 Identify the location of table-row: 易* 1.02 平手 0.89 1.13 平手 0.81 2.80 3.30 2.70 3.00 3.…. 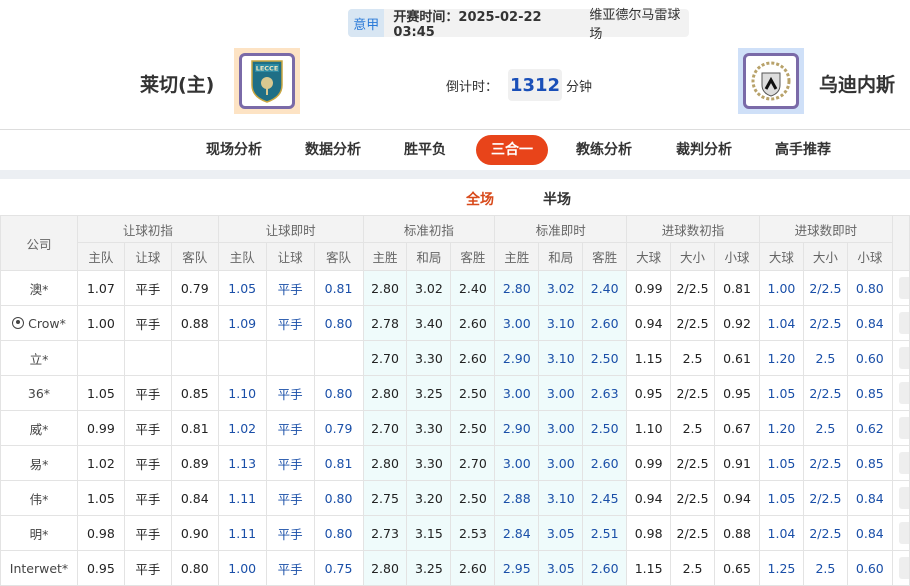
(455, 463).